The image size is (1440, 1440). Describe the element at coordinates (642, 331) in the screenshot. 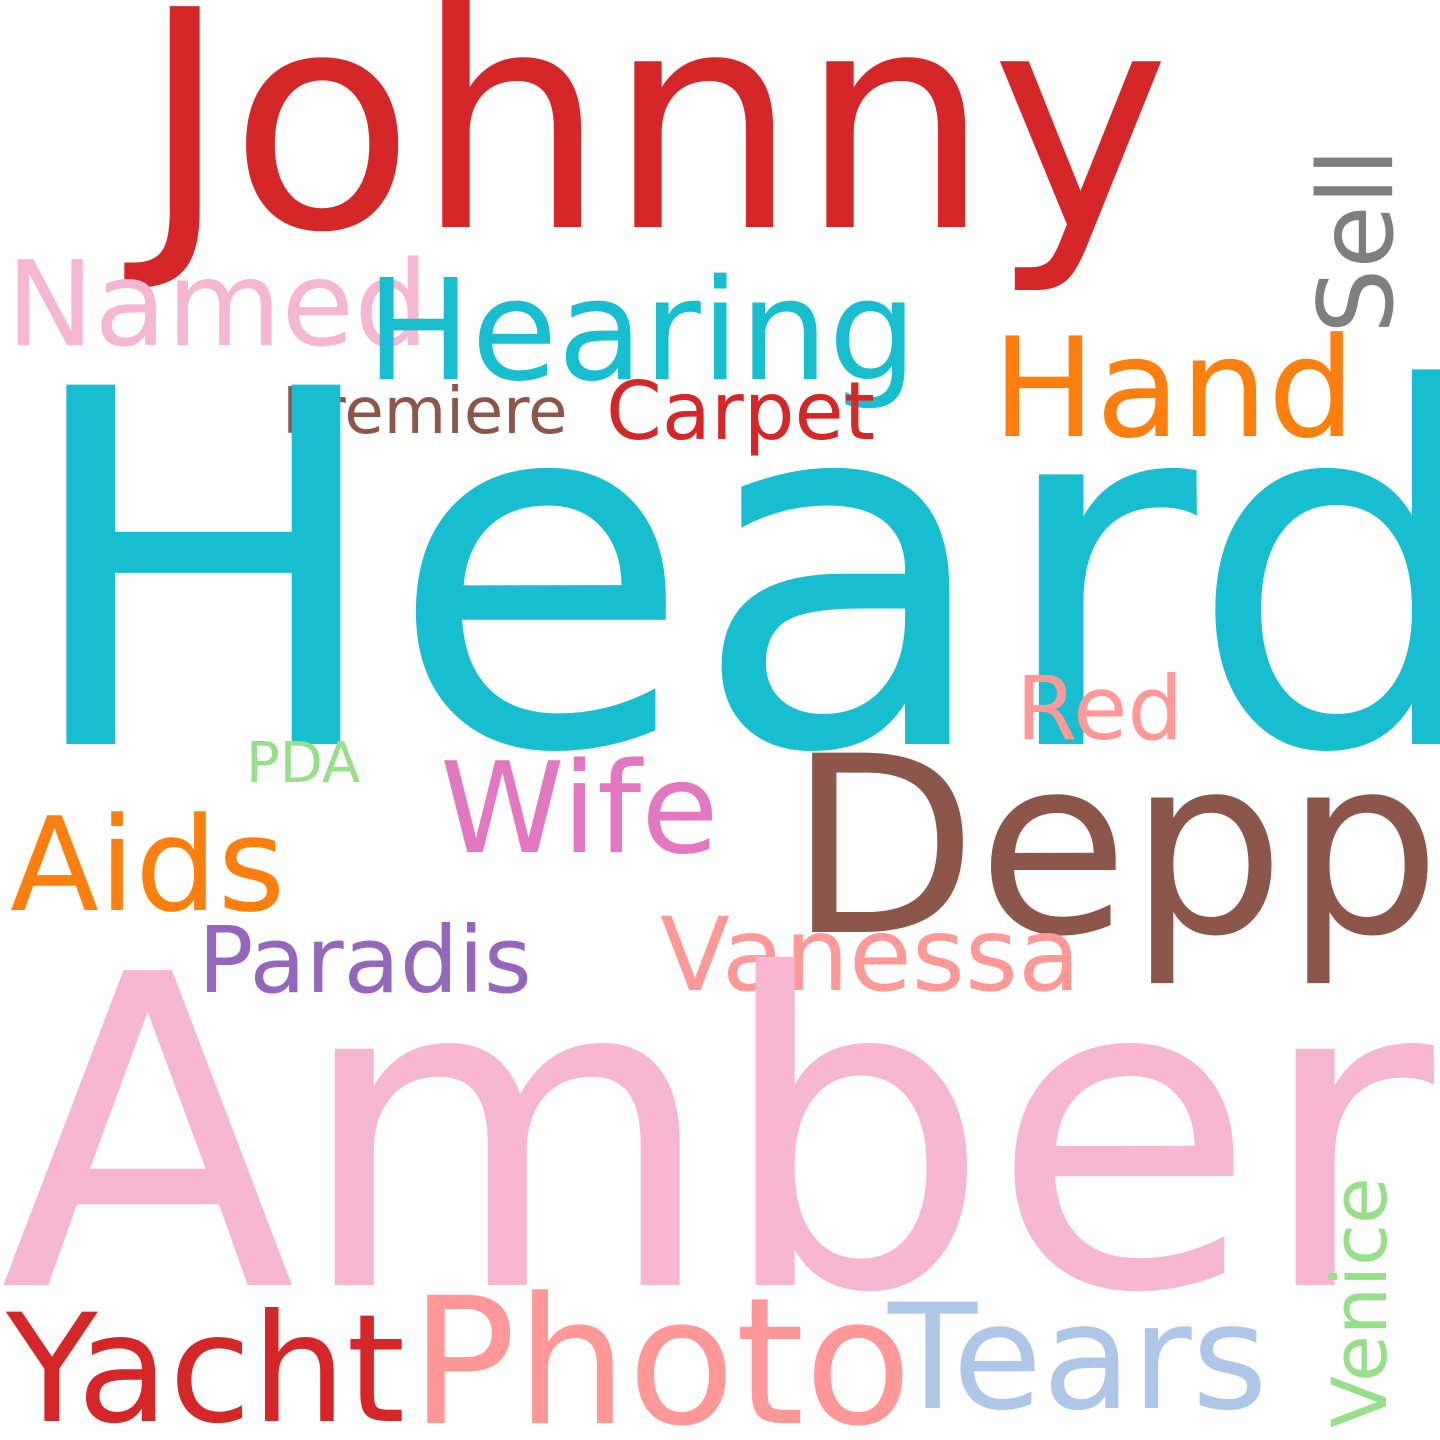

I see `word-hearing: Hearing` at that location.